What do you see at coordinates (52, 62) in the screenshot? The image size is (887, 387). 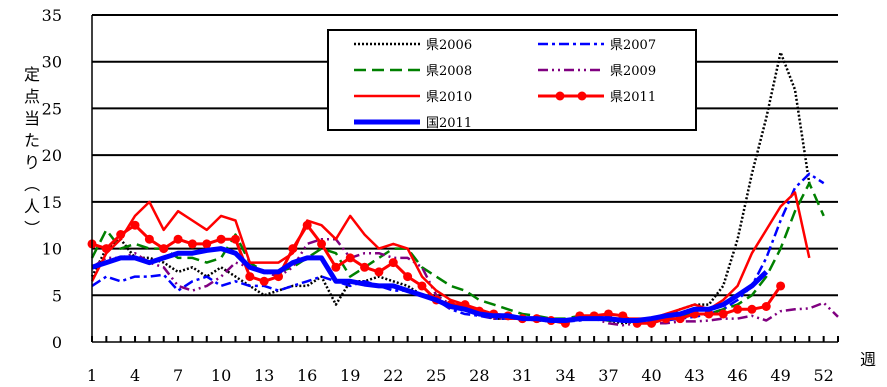 I see `y-tick-label-30: 30` at bounding box center [52, 62].